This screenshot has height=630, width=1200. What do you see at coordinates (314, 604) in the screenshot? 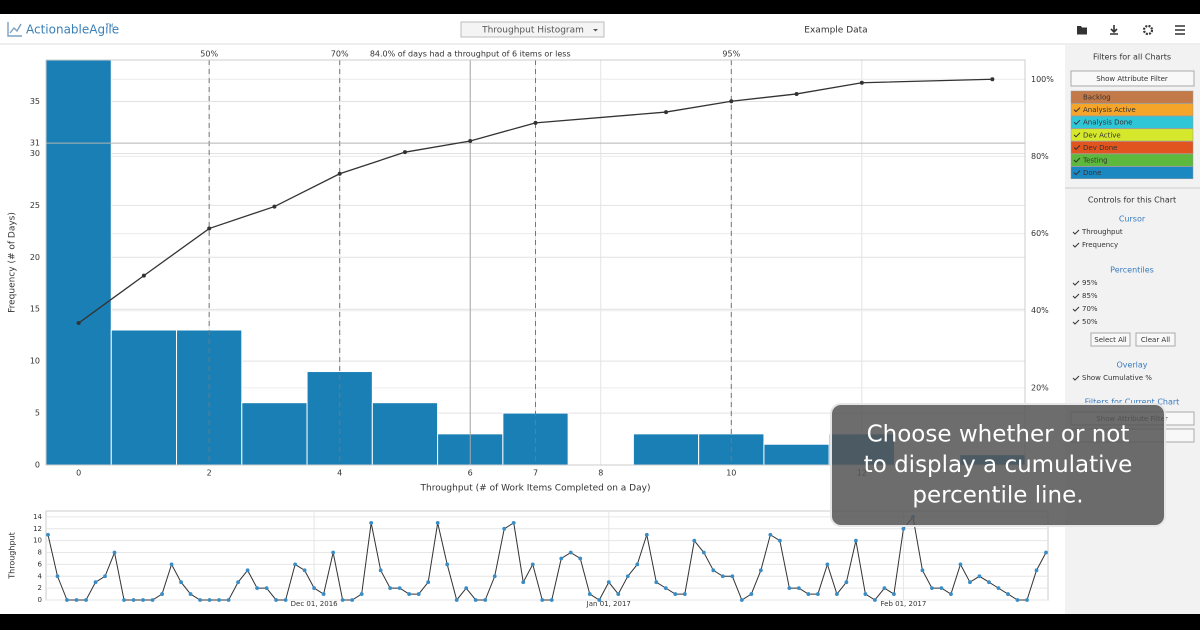
I see `x-tick-label: Dec 01, 2016` at bounding box center [314, 604].